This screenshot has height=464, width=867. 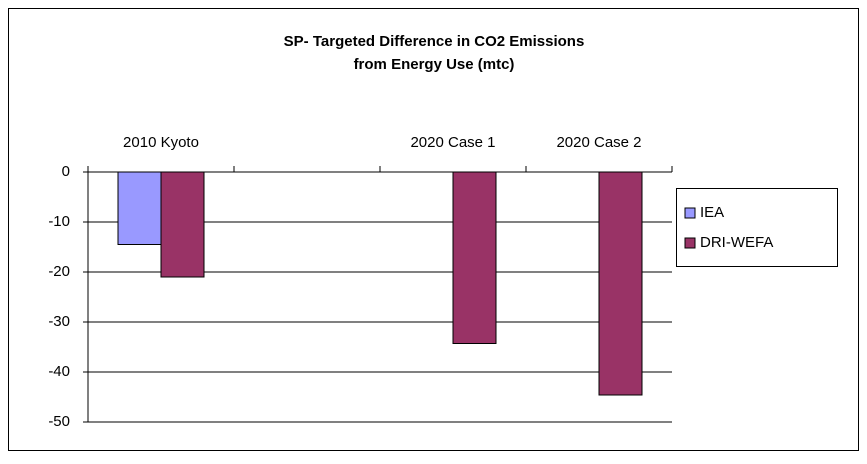 What do you see at coordinates (434, 64) in the screenshot?
I see `chart-subtitle: from Energy Use (mtc)` at bounding box center [434, 64].